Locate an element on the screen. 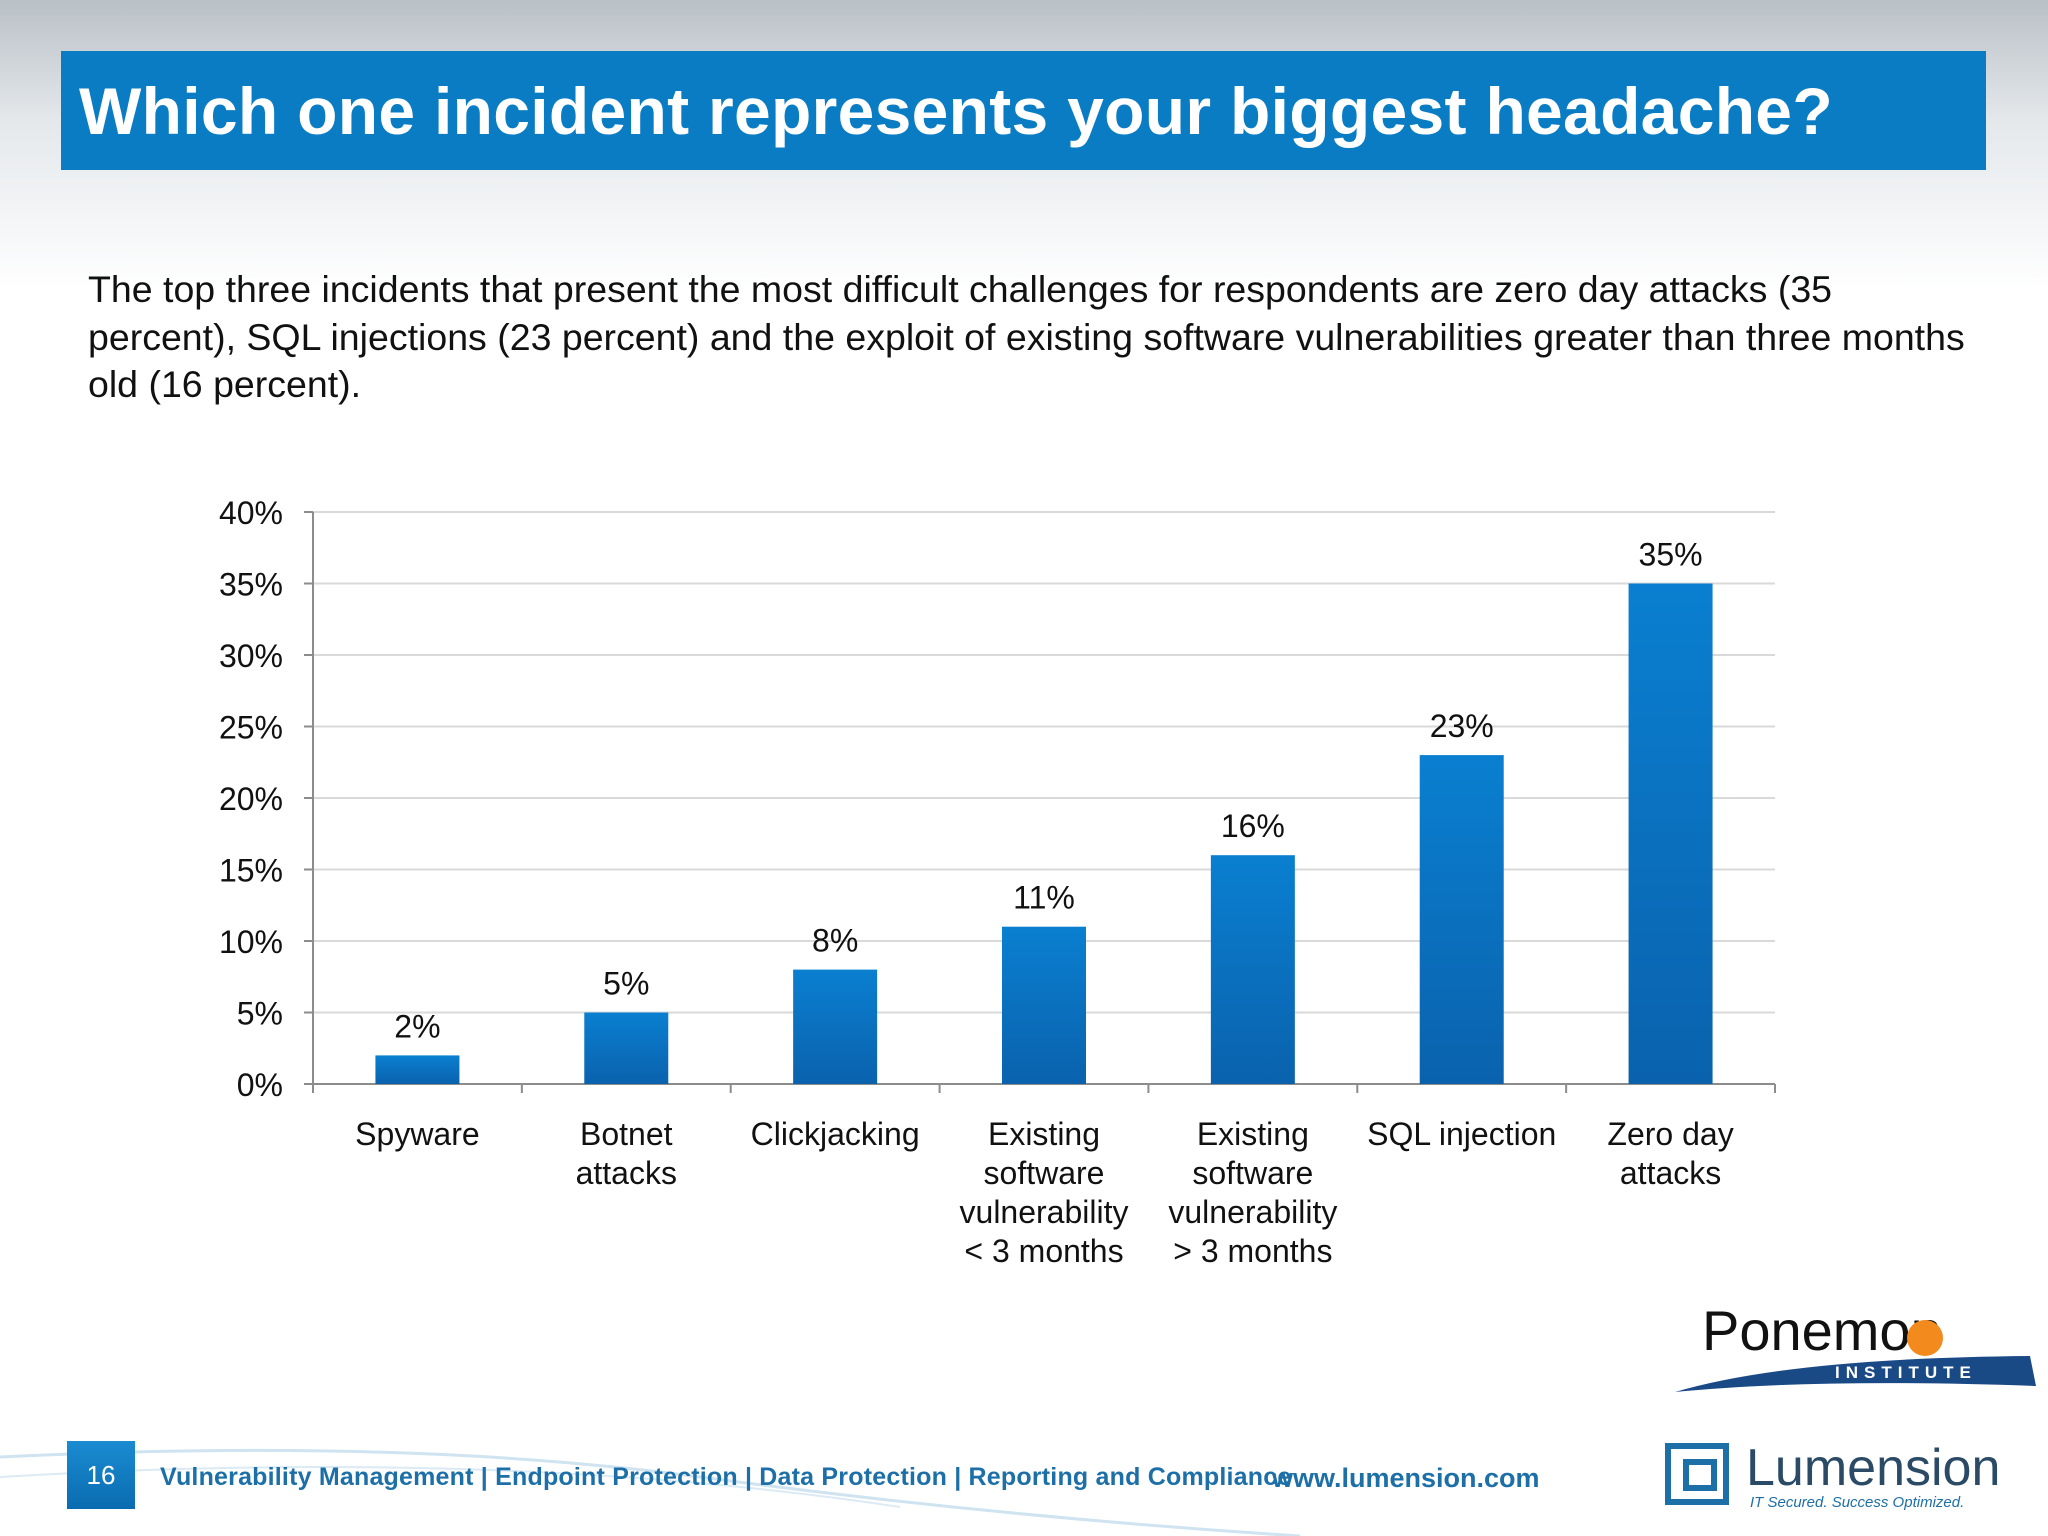 Image resolution: width=2048 pixels, height=1536 pixels. data-label: 5% is located at coordinates (626, 984).